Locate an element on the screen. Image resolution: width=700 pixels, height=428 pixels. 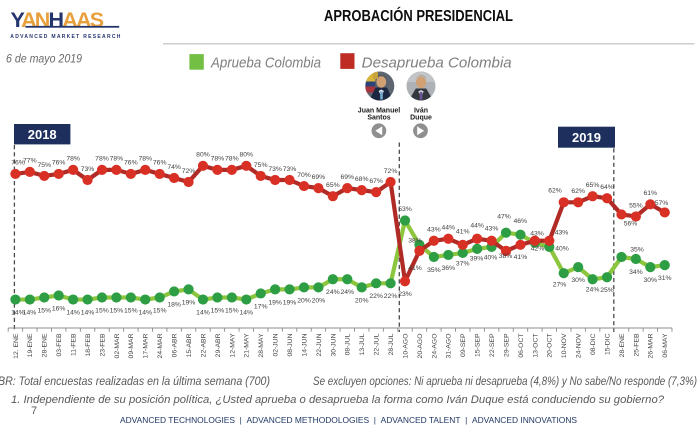
svg-text: 24-AGO is located at coordinates (434, 346).